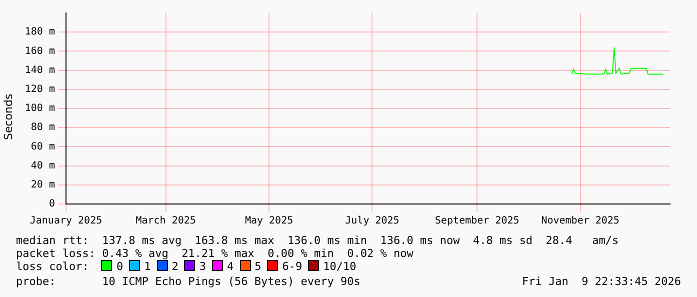 The height and width of the screenshot is (297, 697). What do you see at coordinates (175, 266) in the screenshot?
I see `legend-label: 2` at bounding box center [175, 266].